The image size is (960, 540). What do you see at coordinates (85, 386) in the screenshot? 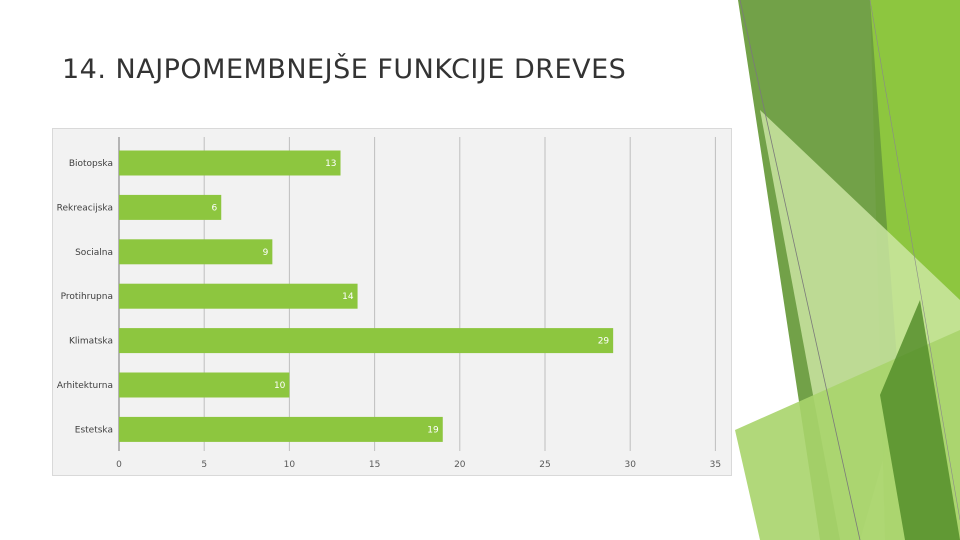
I see `category-label: Arhitekturna` at bounding box center [85, 386].